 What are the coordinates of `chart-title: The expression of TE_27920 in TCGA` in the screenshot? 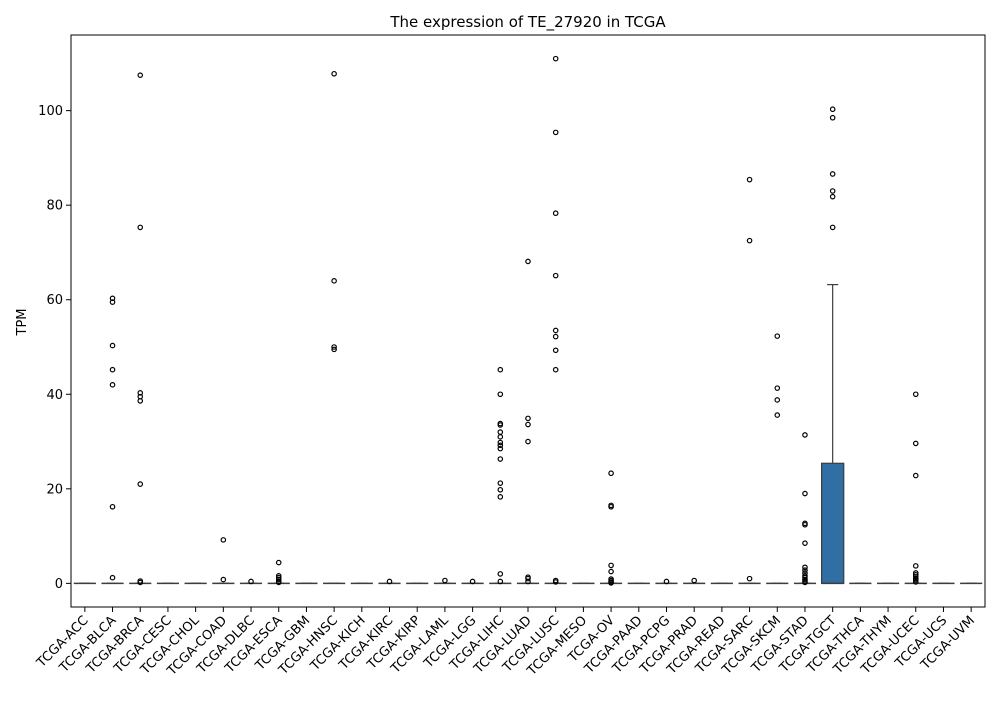 It's located at (527, 22).